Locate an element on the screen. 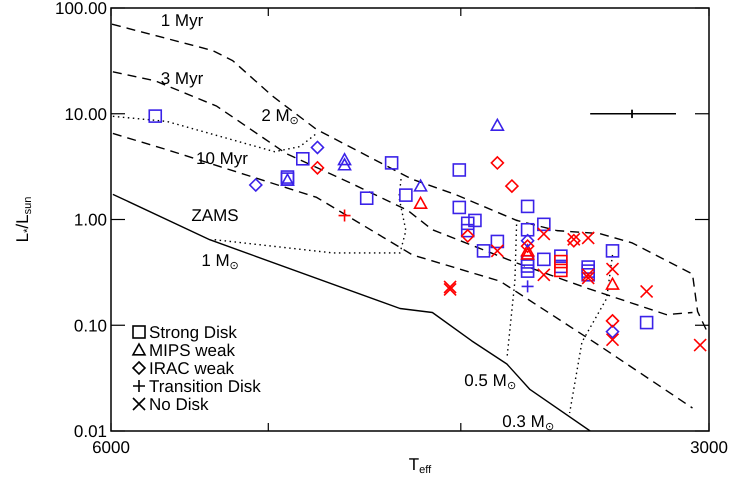 This screenshot has width=733, height=493. annotation: MIPS weak is located at coordinates (192, 350).